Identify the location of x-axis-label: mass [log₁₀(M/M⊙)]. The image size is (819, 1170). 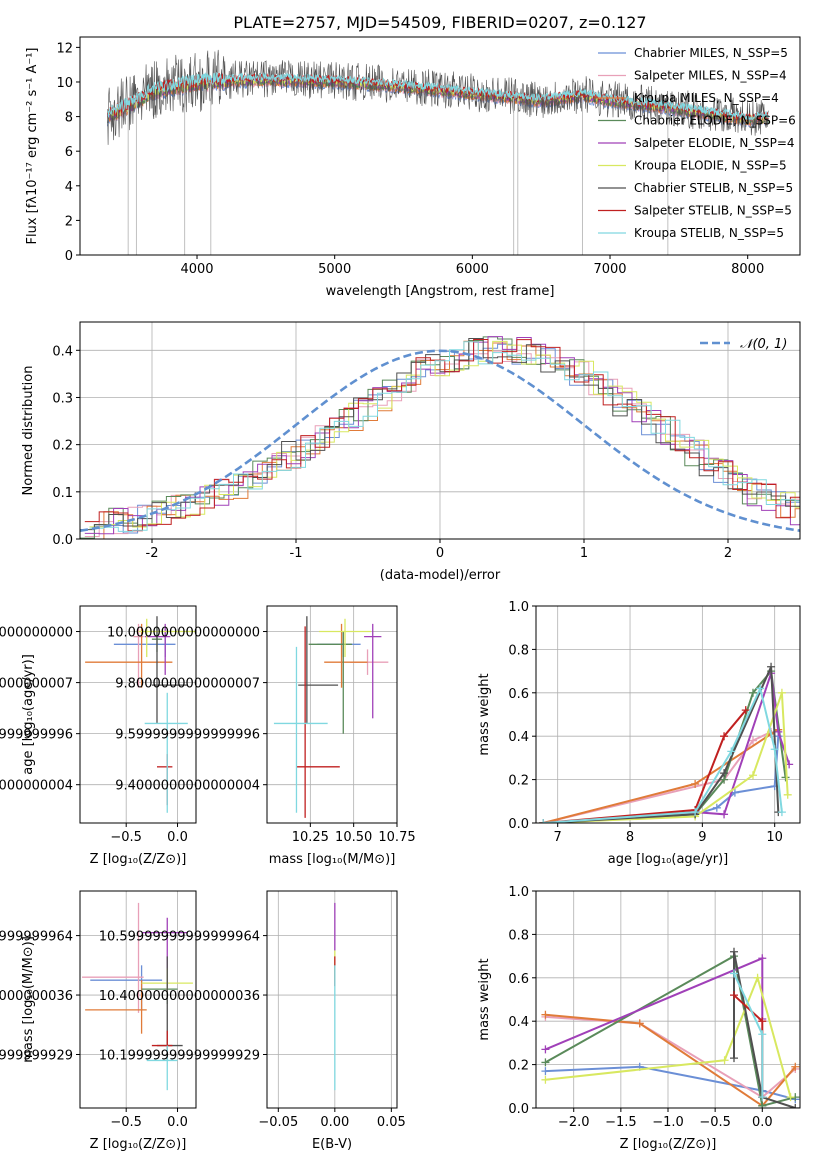
(332, 859).